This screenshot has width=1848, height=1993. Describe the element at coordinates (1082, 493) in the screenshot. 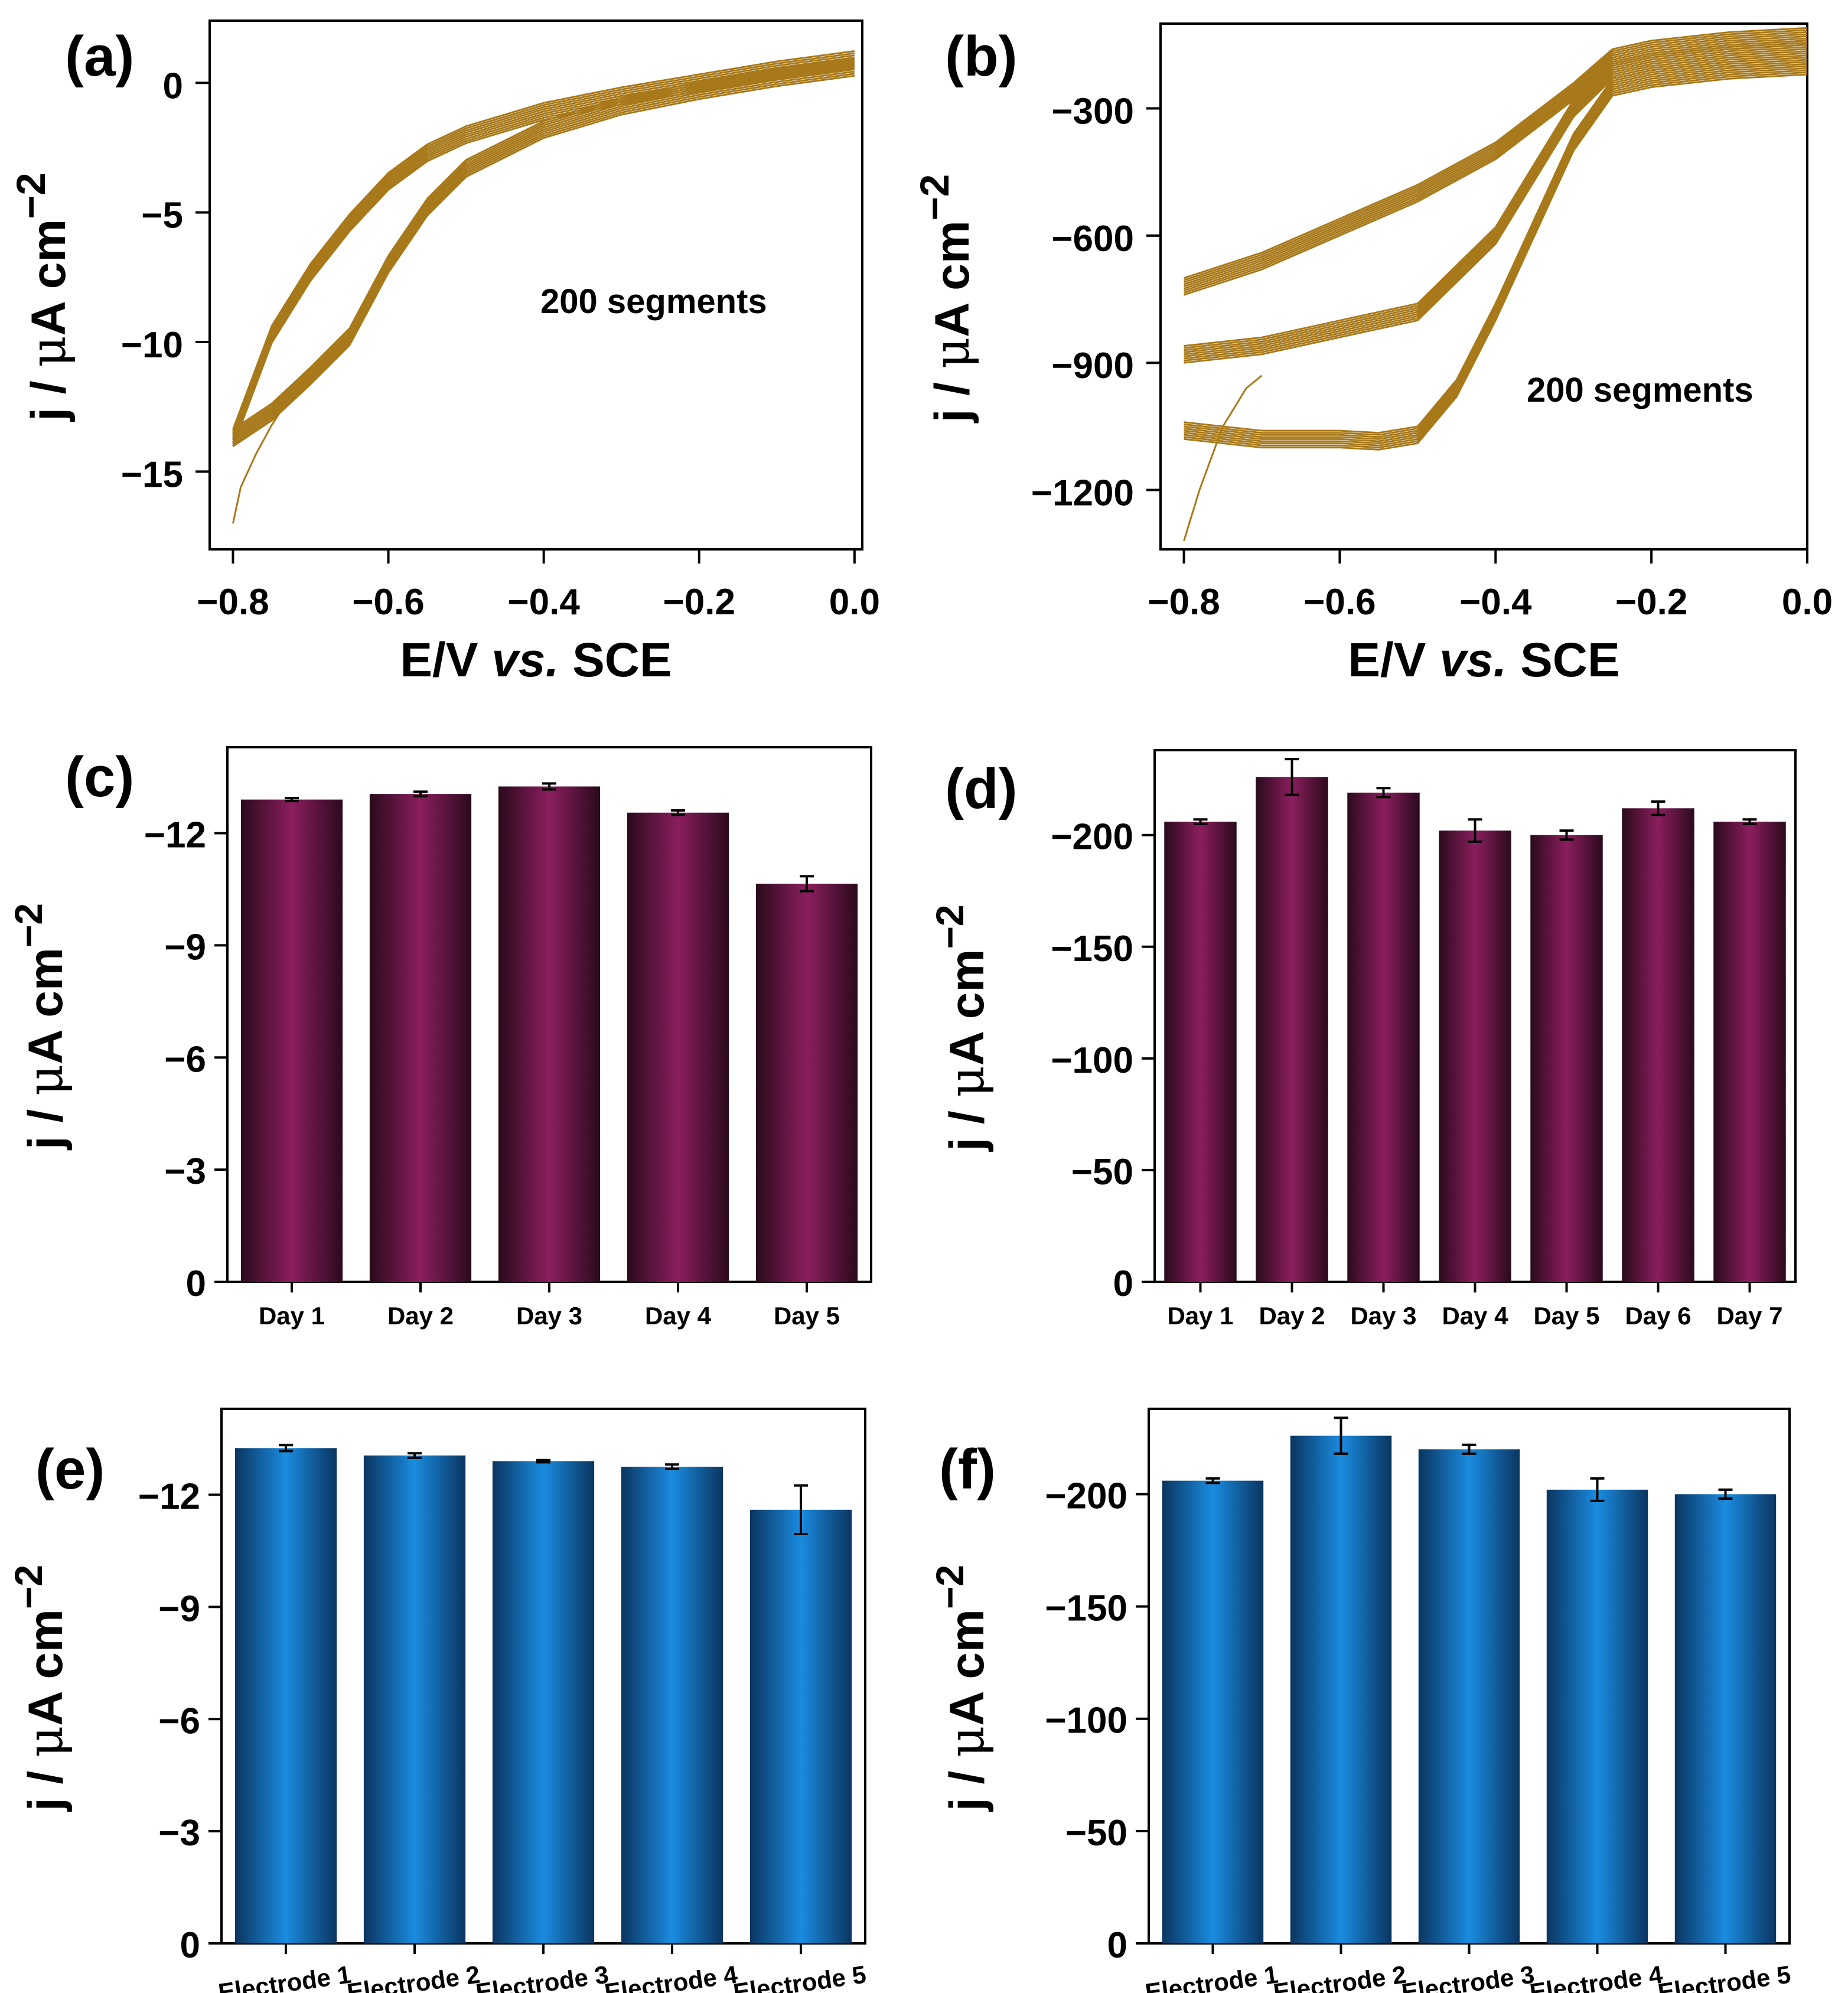

I see `y-tick-label: −1200` at that location.